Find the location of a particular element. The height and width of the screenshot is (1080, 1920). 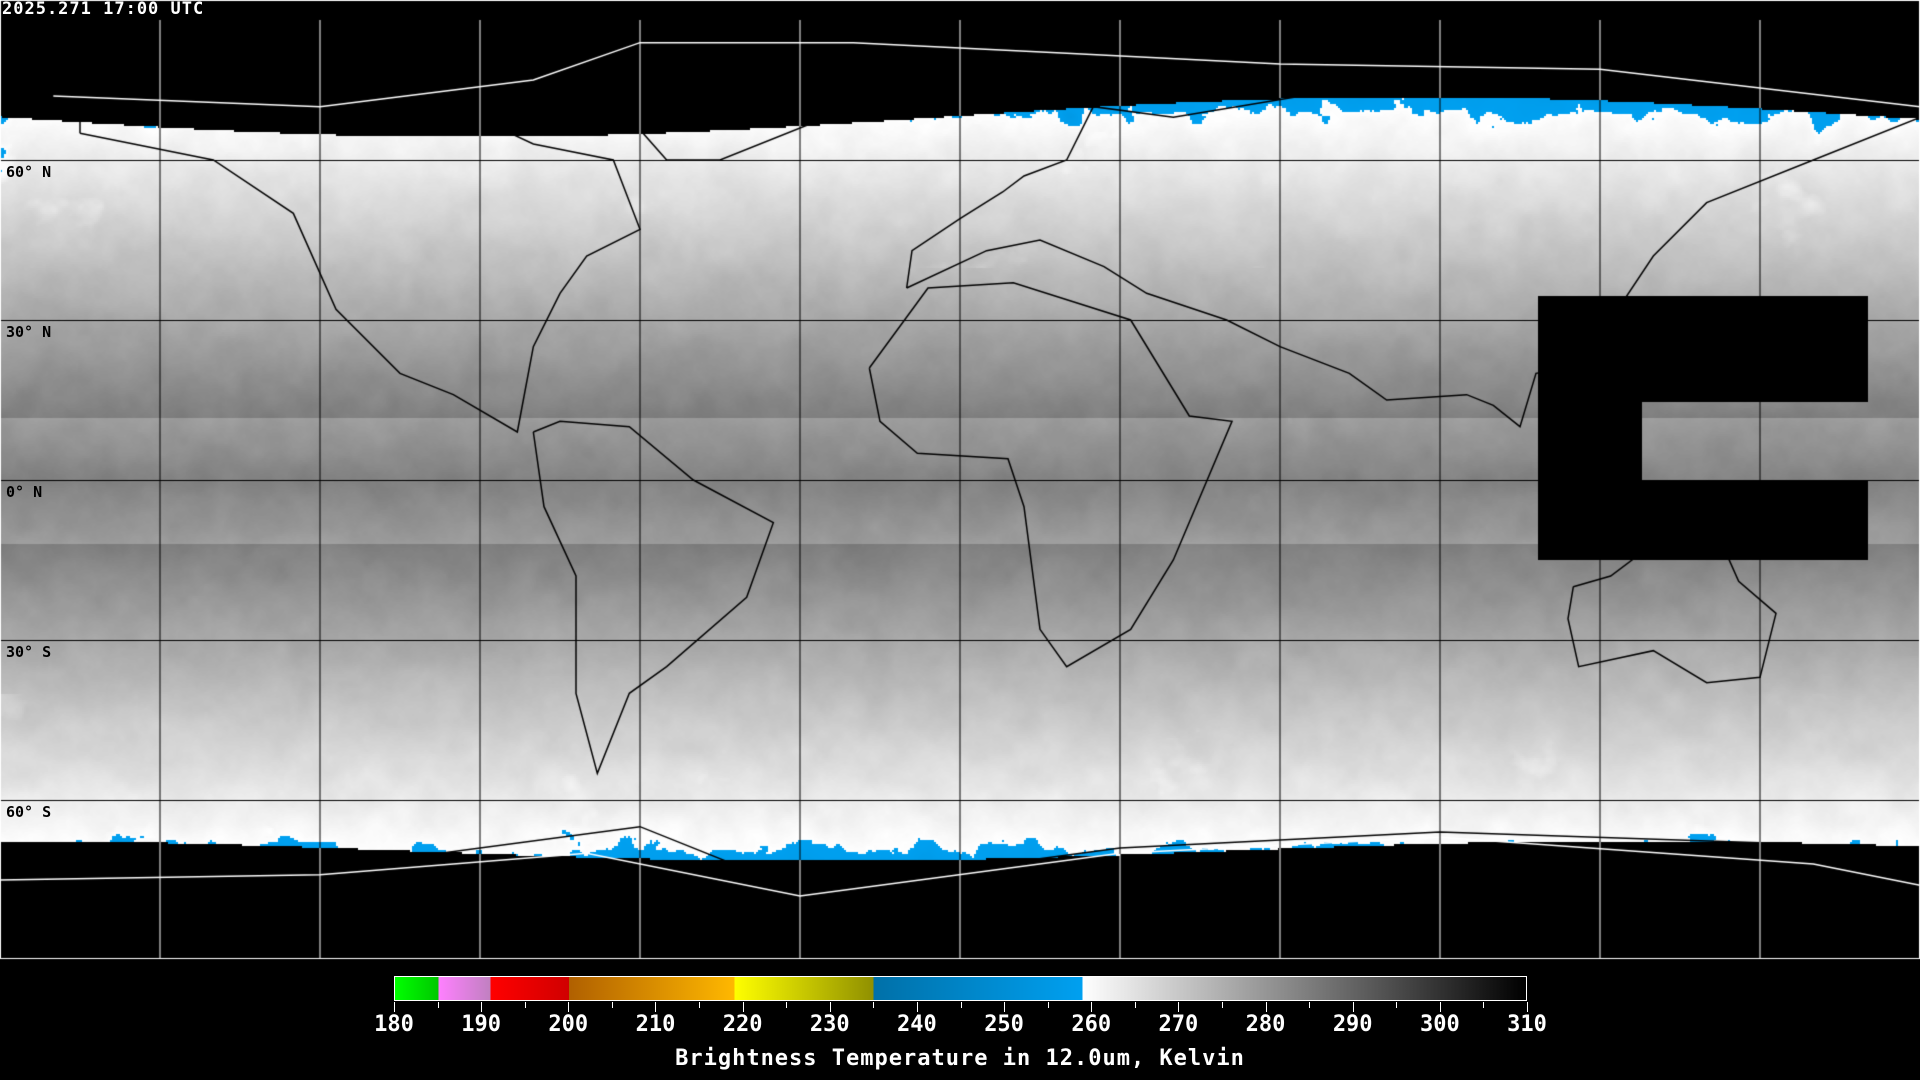

colorbar-tick-label: 250 is located at coordinates (1004, 1024).